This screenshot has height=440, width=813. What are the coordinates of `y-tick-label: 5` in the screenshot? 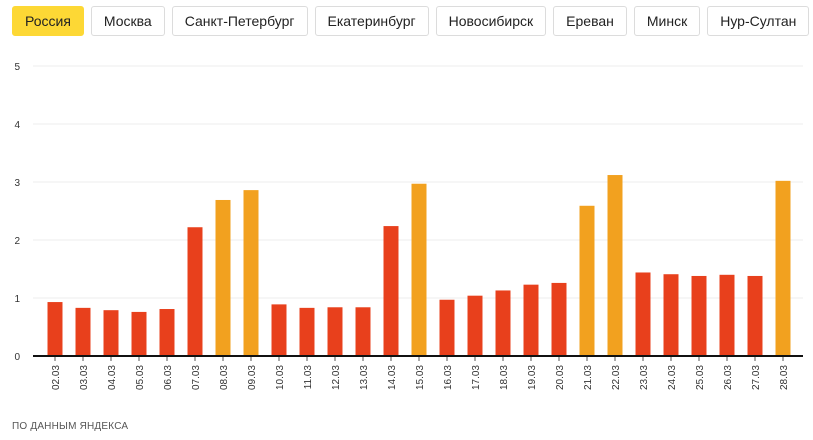 It's located at (17, 67).